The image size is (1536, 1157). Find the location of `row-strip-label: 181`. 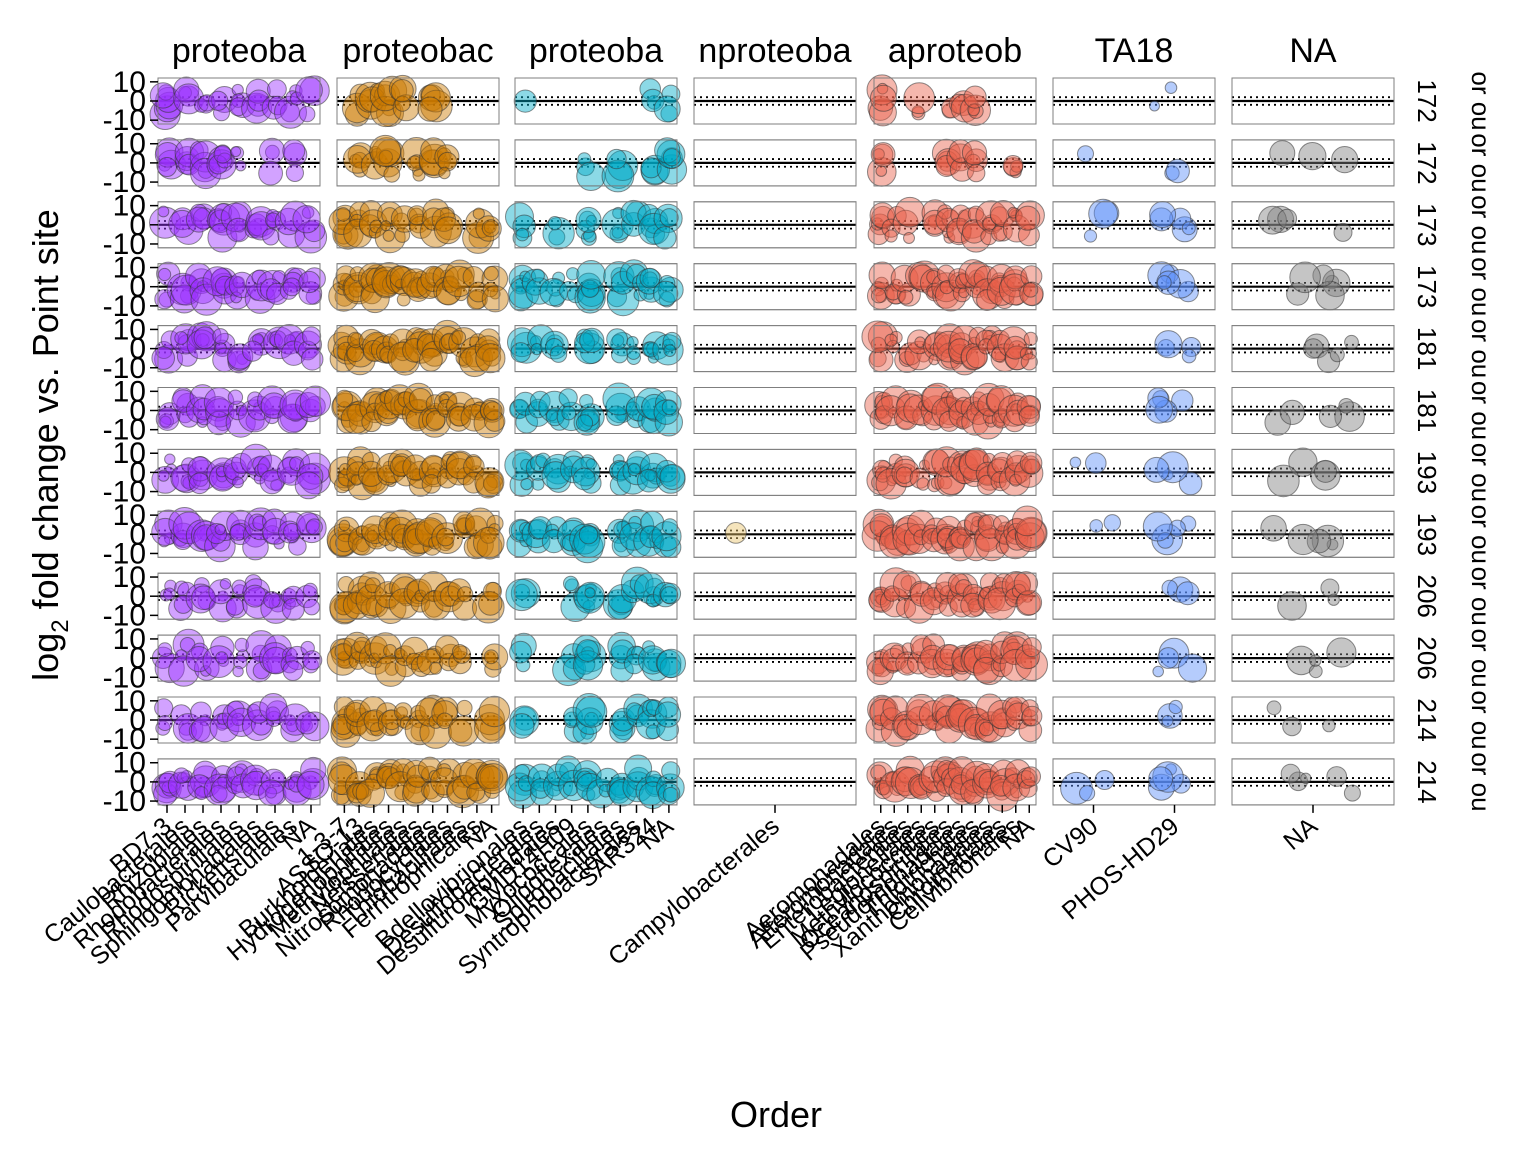

row-strip-label: 181 is located at coordinates (1427, 348).